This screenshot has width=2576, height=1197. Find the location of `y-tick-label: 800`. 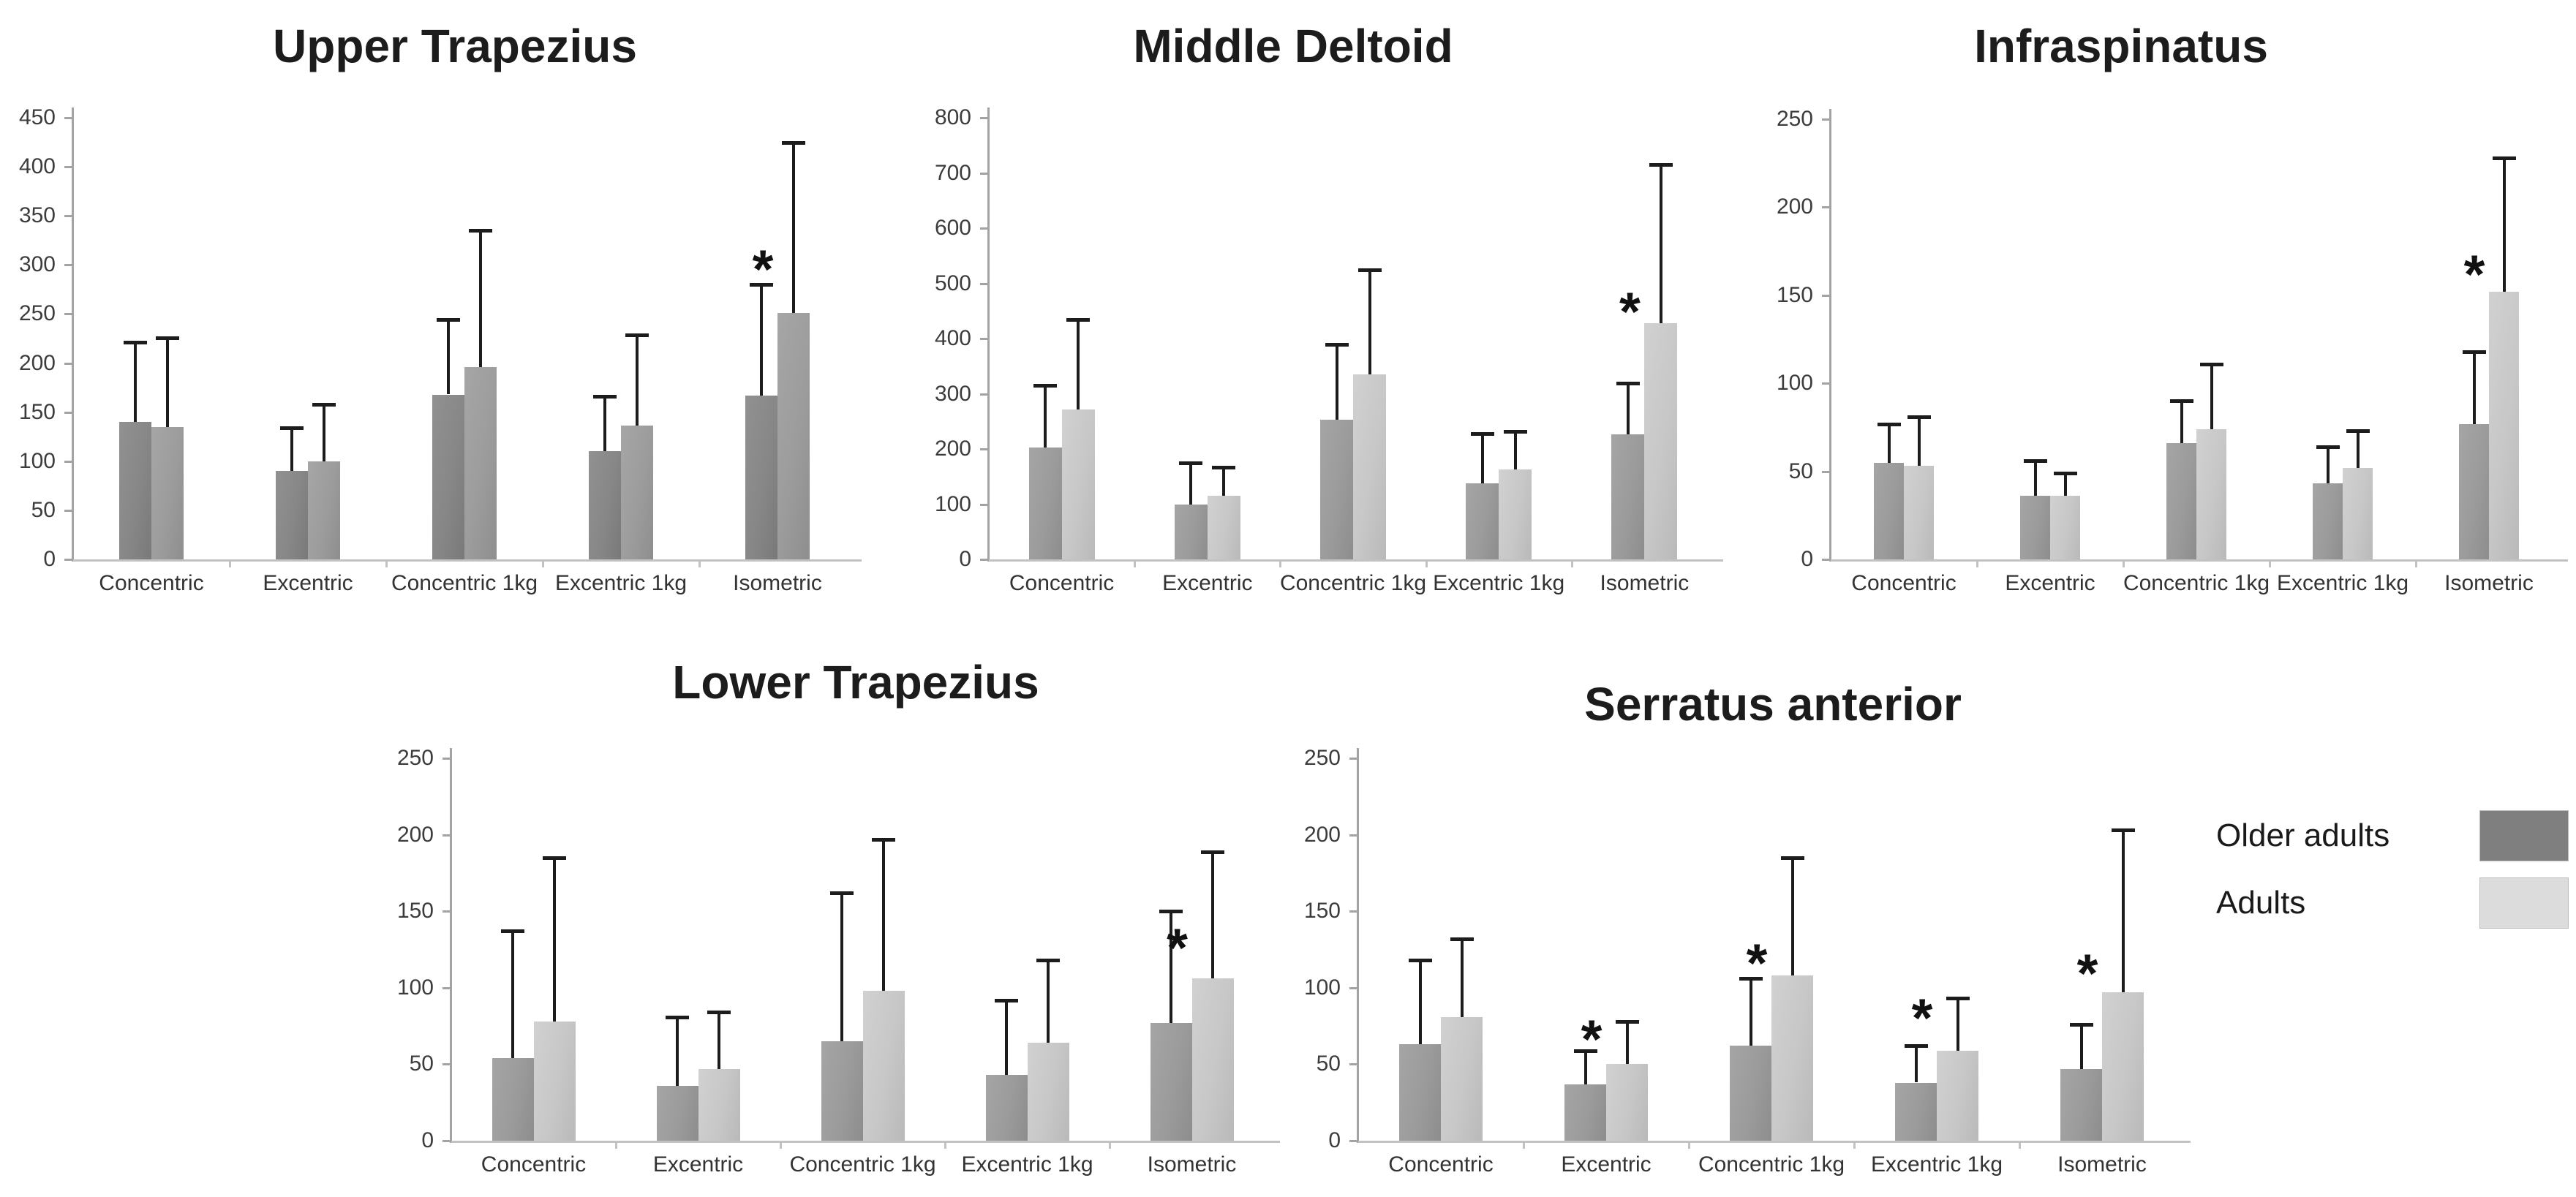

y-tick-label: 800 is located at coordinates (952, 117).